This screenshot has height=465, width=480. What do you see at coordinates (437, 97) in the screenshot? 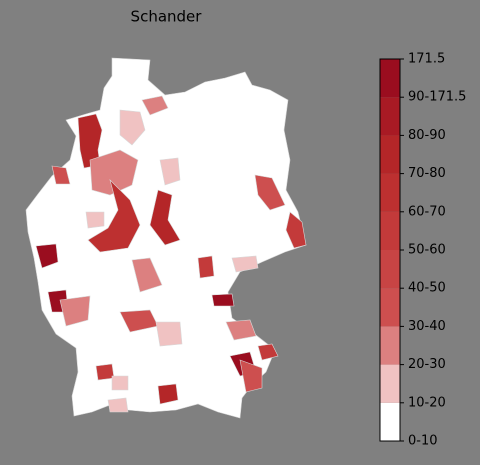
I see `colorbar-label: 90-171.5` at bounding box center [437, 97].